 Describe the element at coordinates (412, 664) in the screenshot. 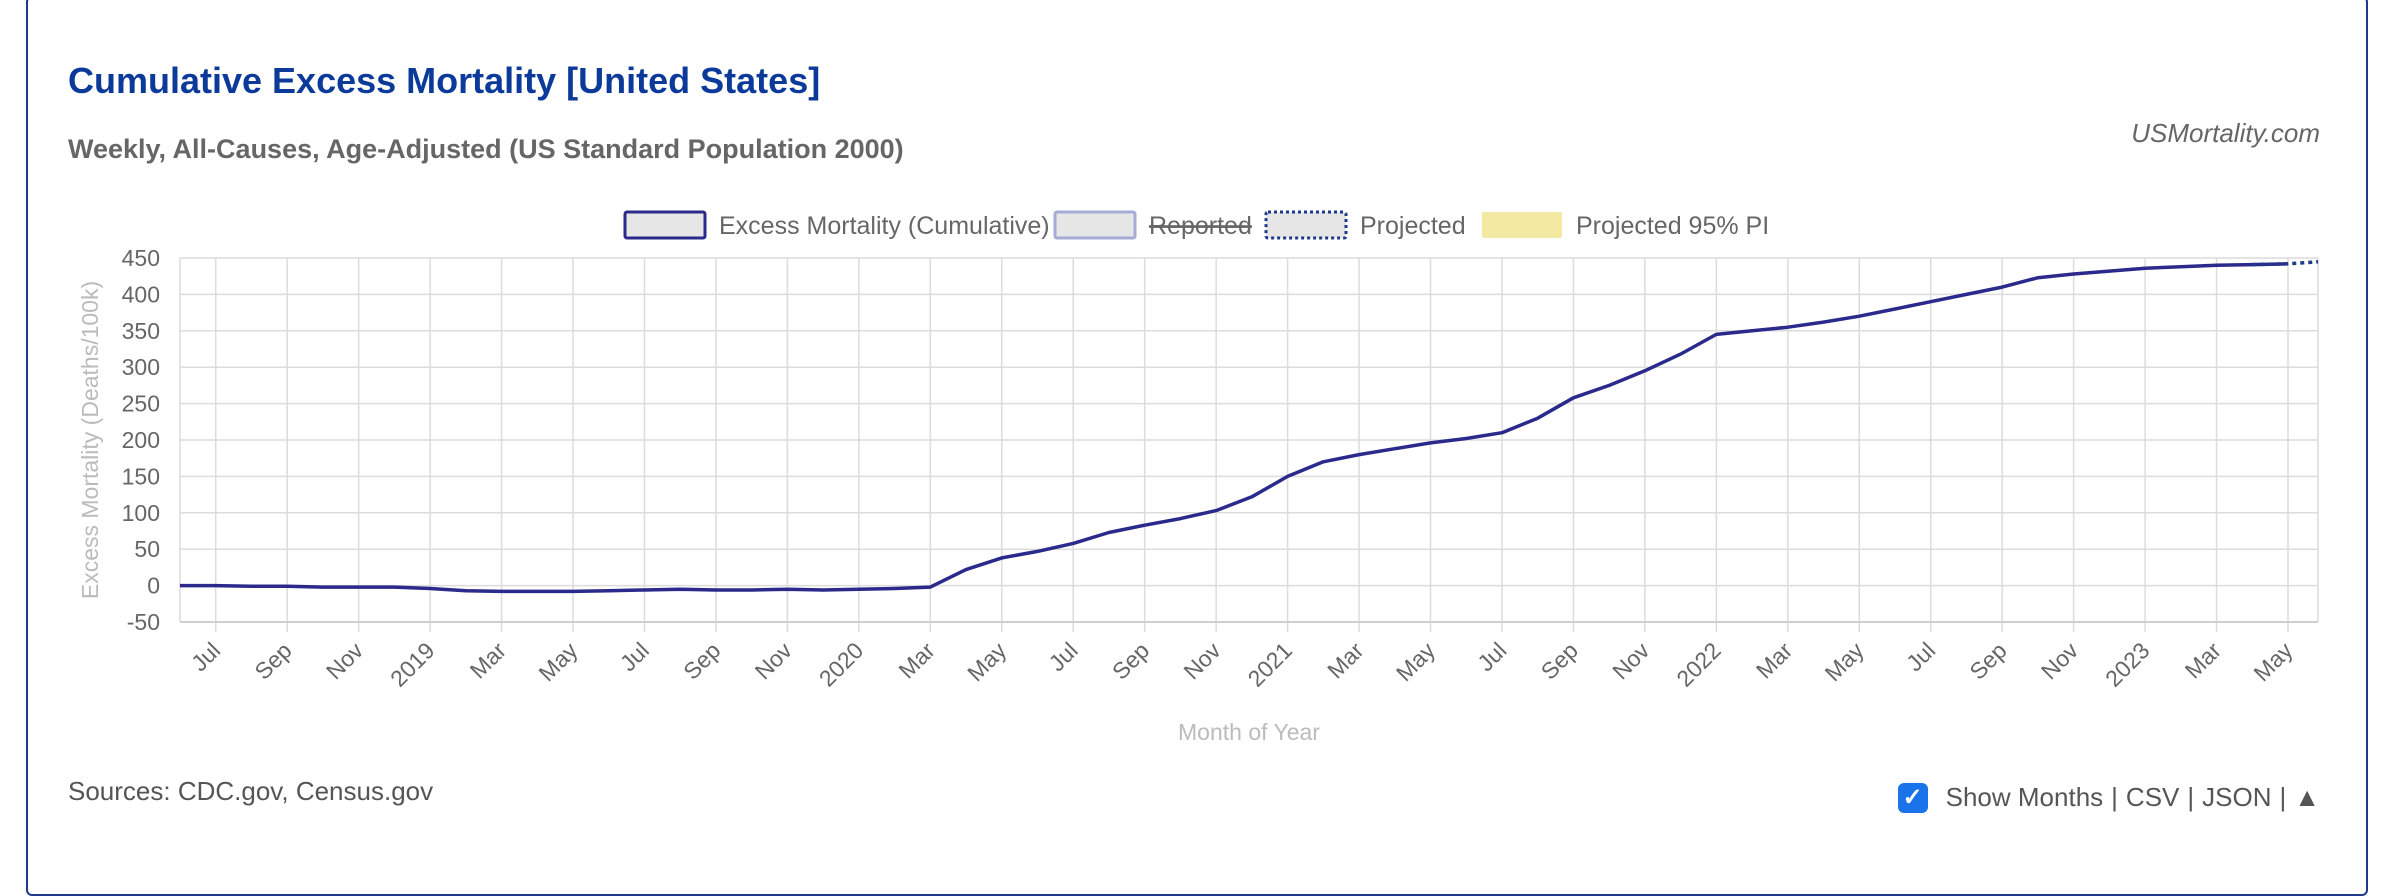

I see `x-tick-label: 2019` at that location.